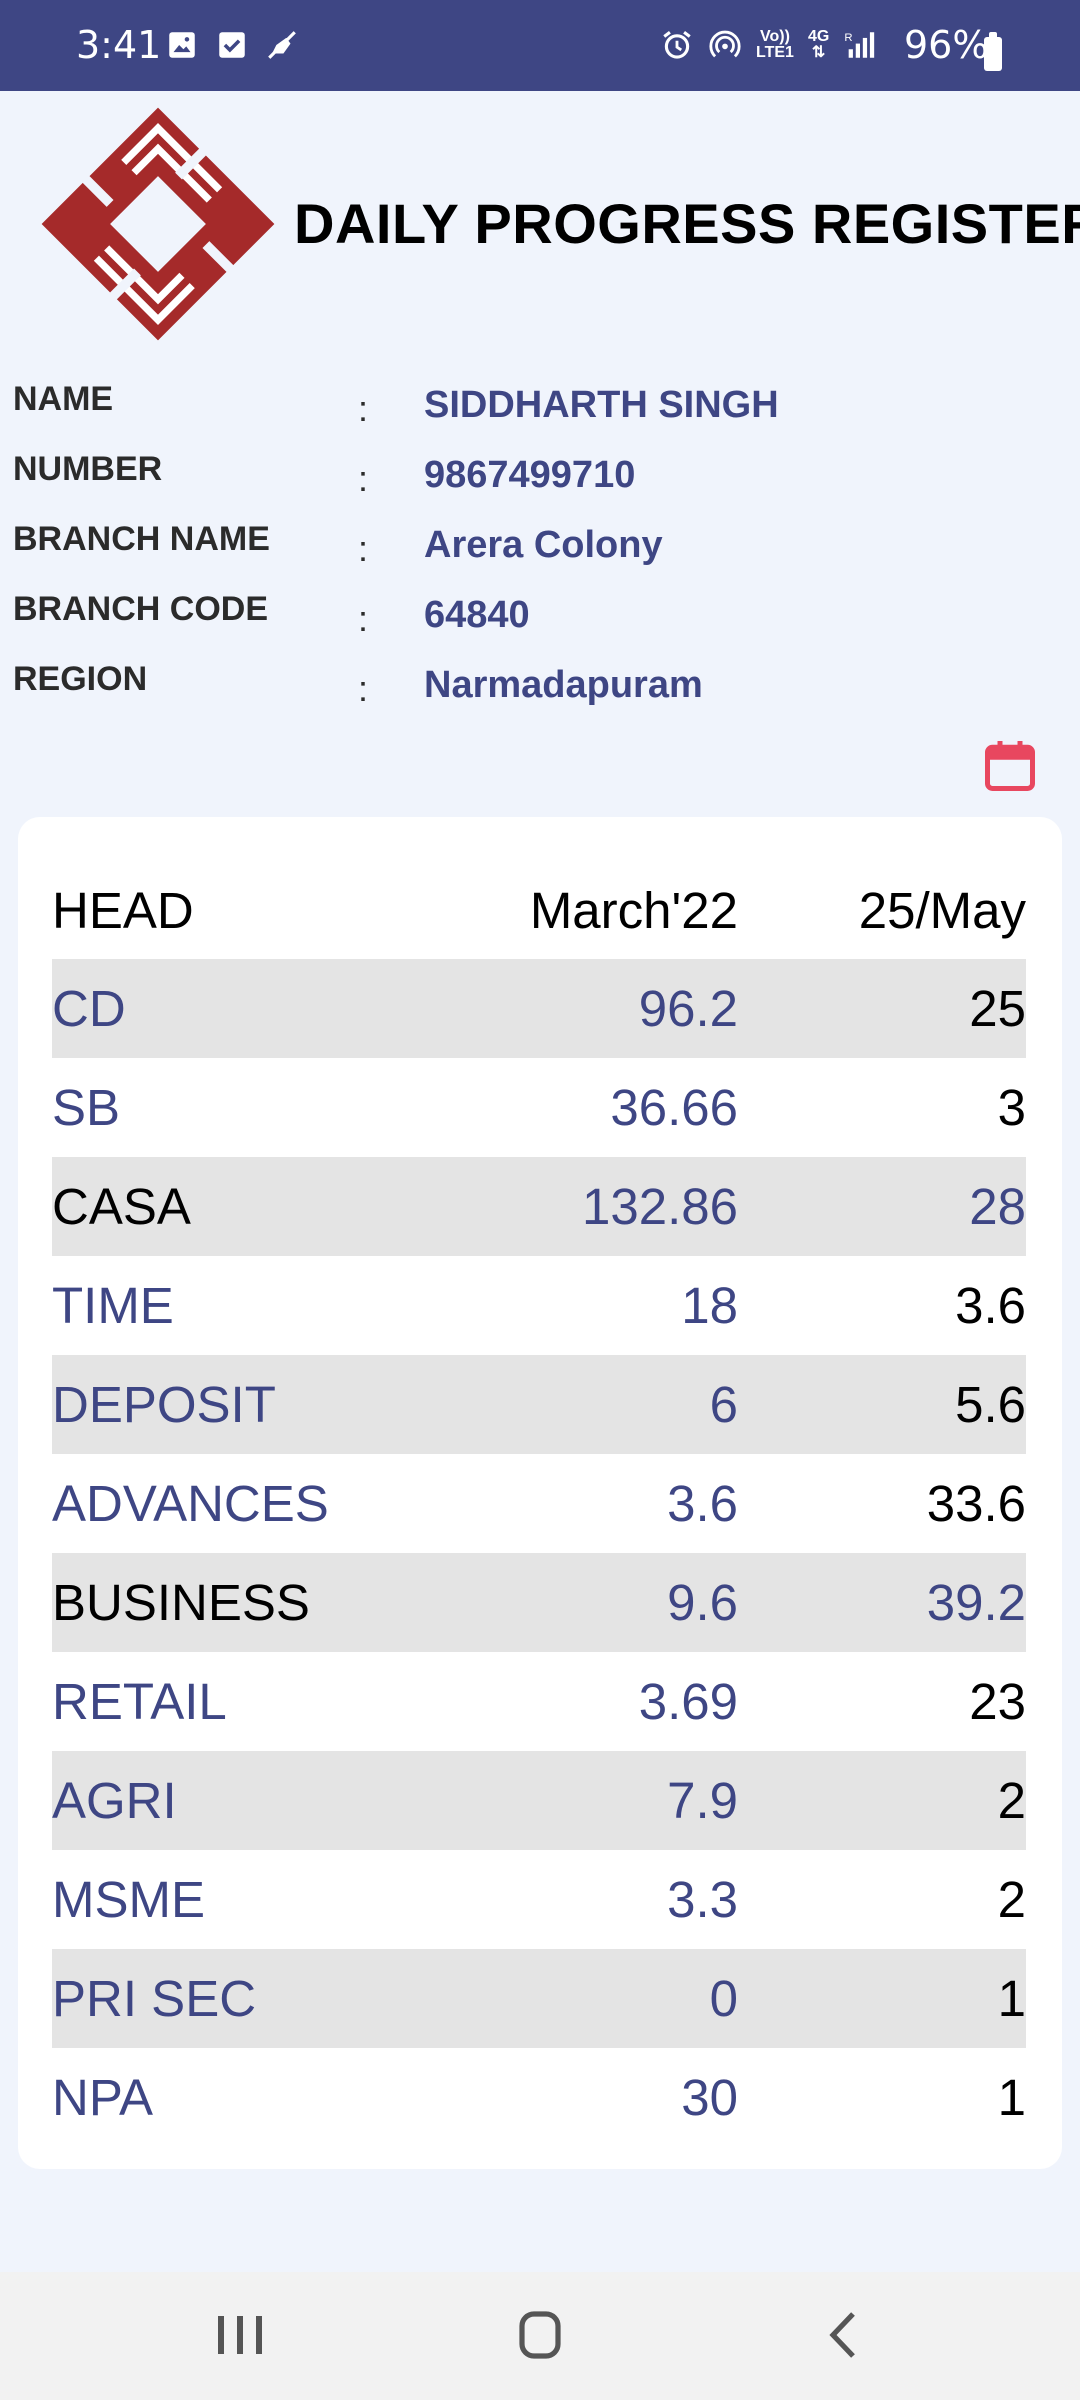 Image resolution: width=1080 pixels, height=2400 pixels. Describe the element at coordinates (702, 1899) in the screenshot. I see `row-march: 3.3` at that location.